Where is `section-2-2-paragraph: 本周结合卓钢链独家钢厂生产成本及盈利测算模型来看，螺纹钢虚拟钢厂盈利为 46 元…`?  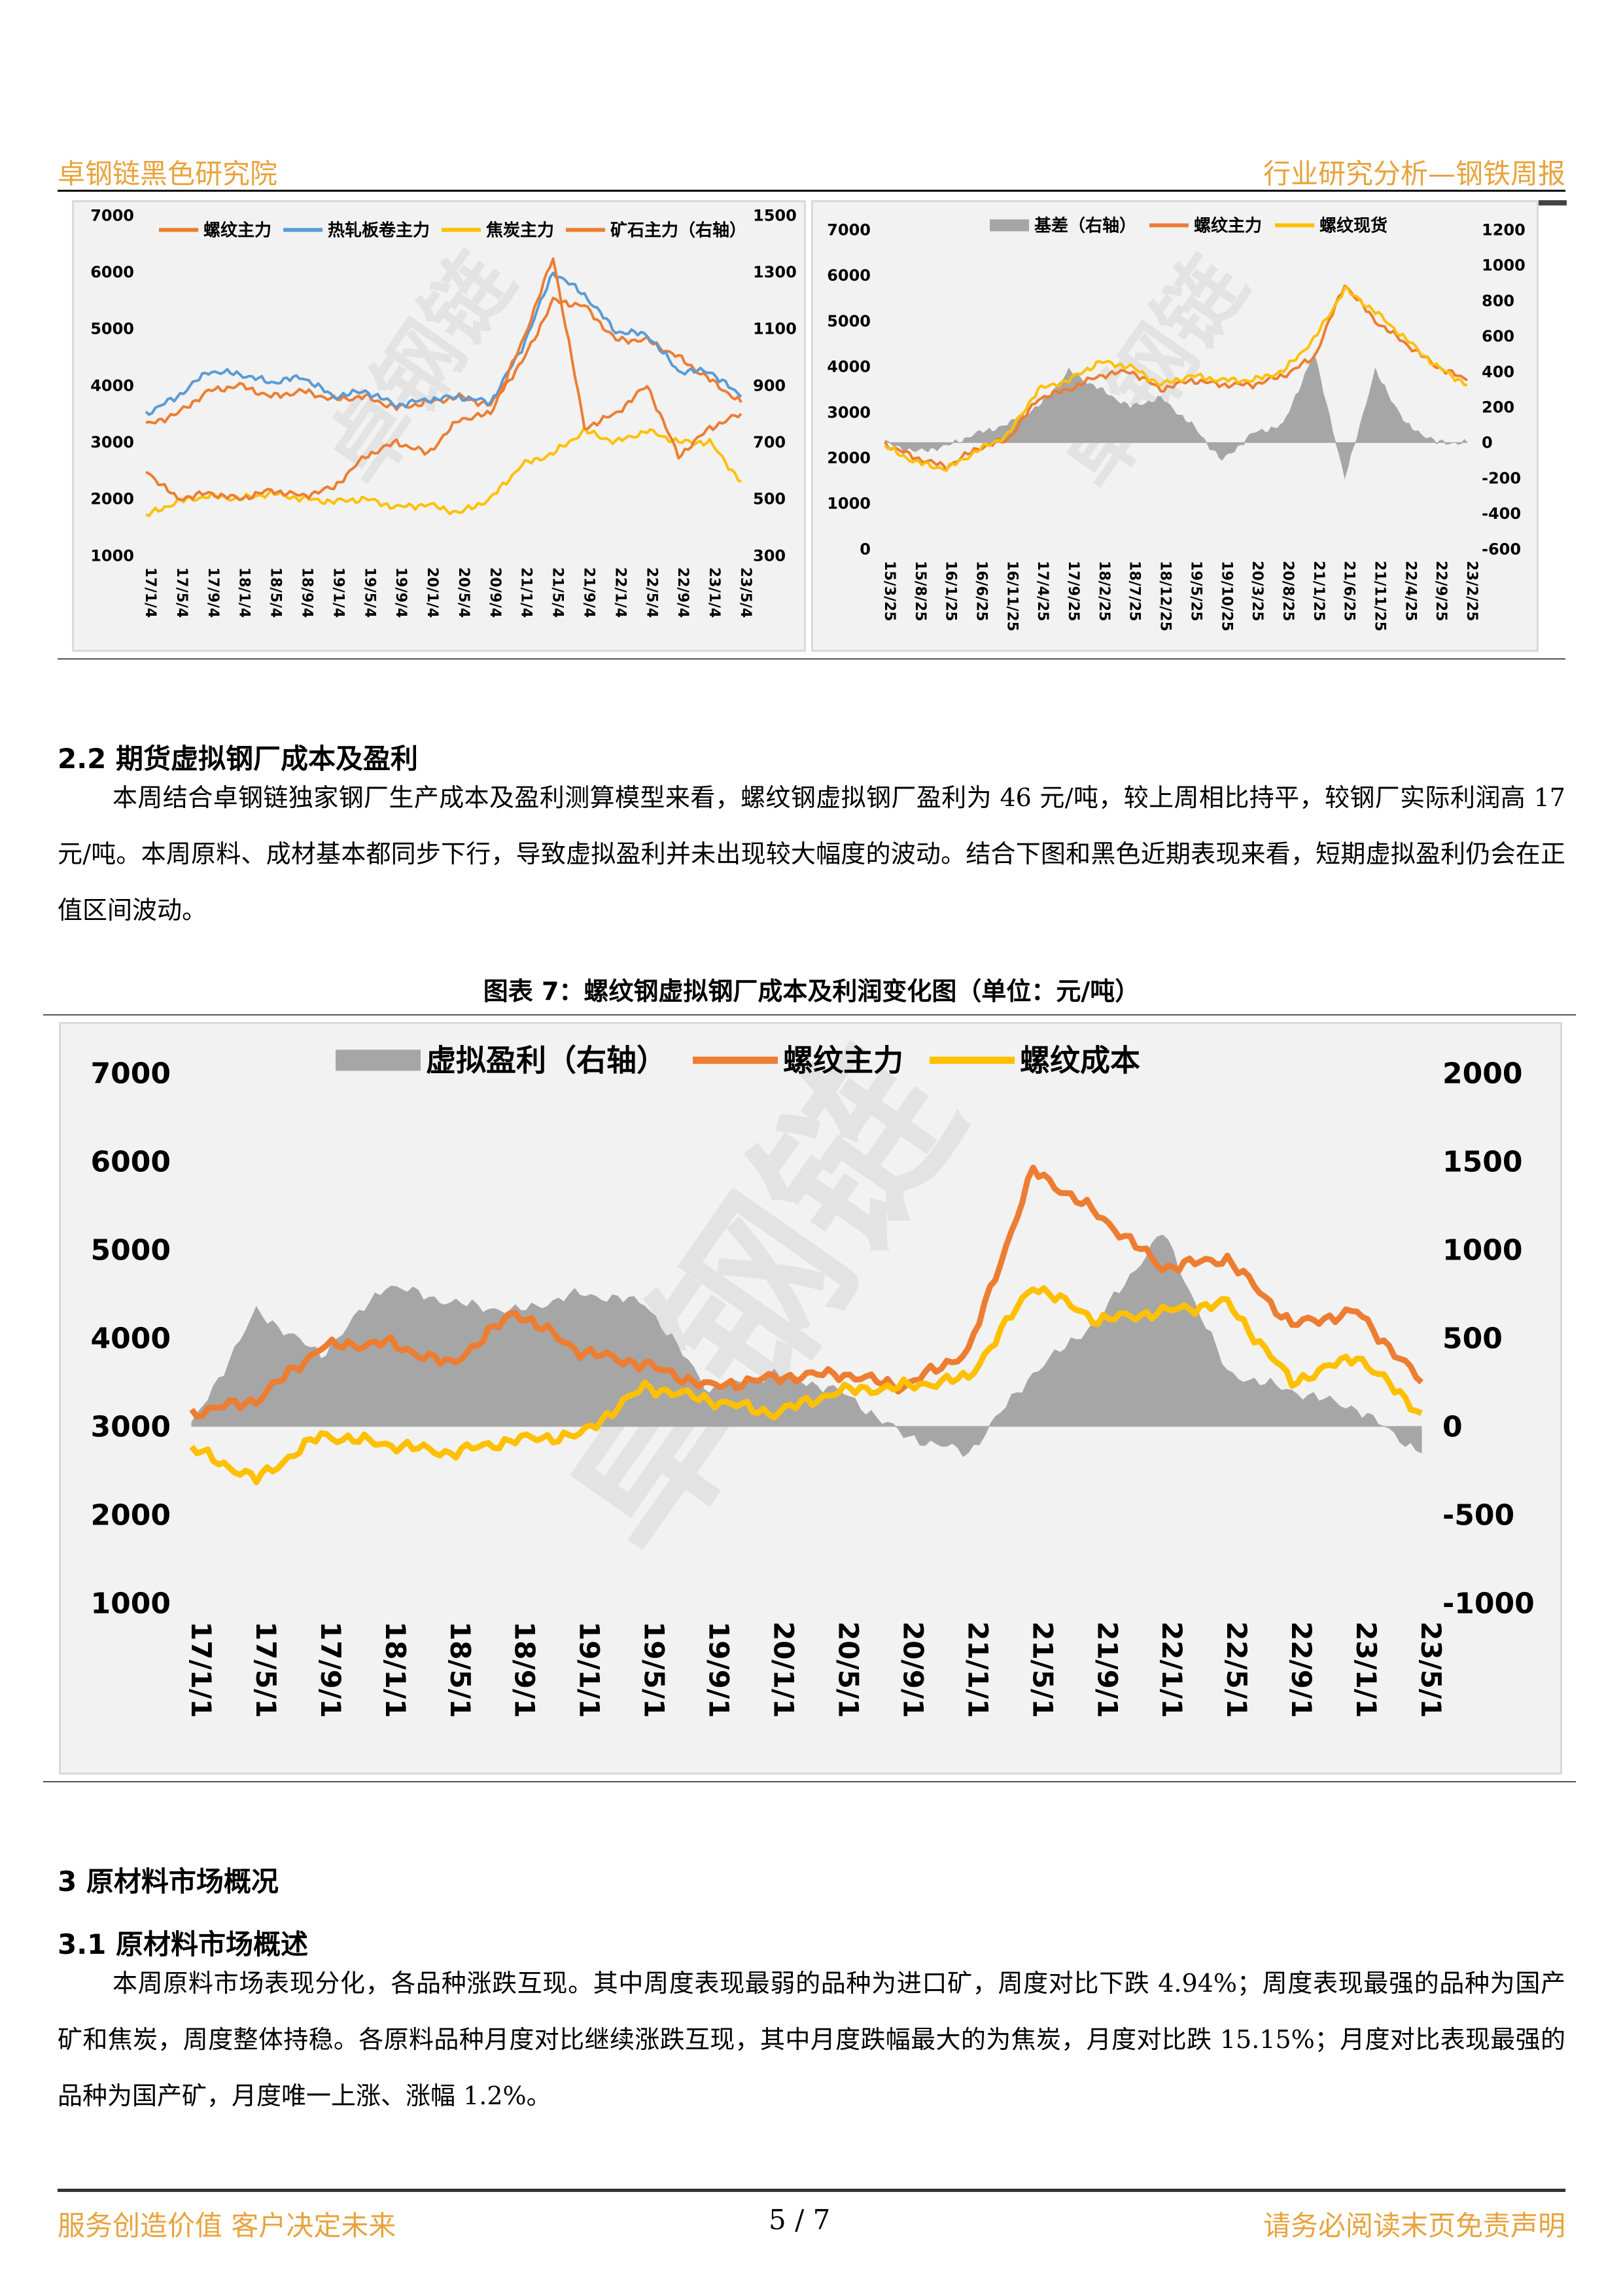 section-2-2-paragraph: 本周结合卓钢链独家钢厂生产成本及盈利测算模型来看，螺纹钢虚拟钢厂盈利为 46 元… is located at coordinates (812, 853).